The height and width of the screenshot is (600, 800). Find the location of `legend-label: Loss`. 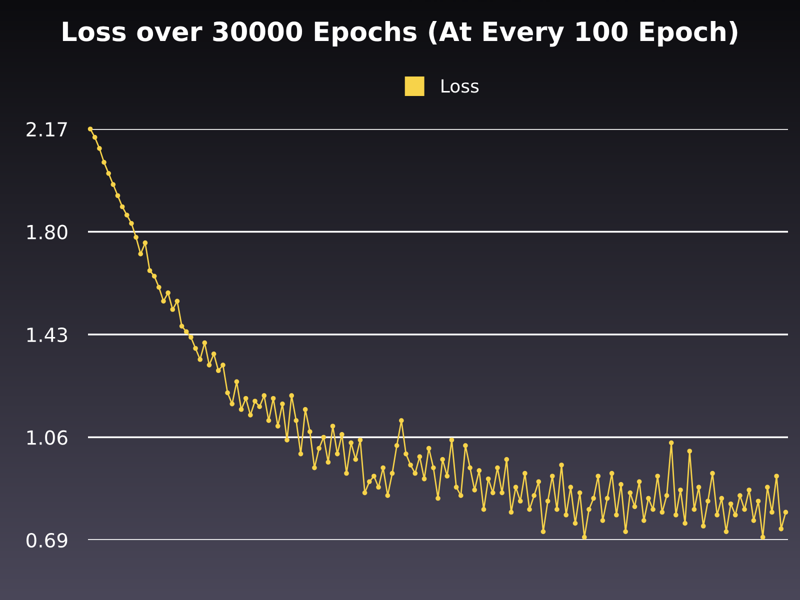

legend-label: Loss is located at coordinates (460, 86).